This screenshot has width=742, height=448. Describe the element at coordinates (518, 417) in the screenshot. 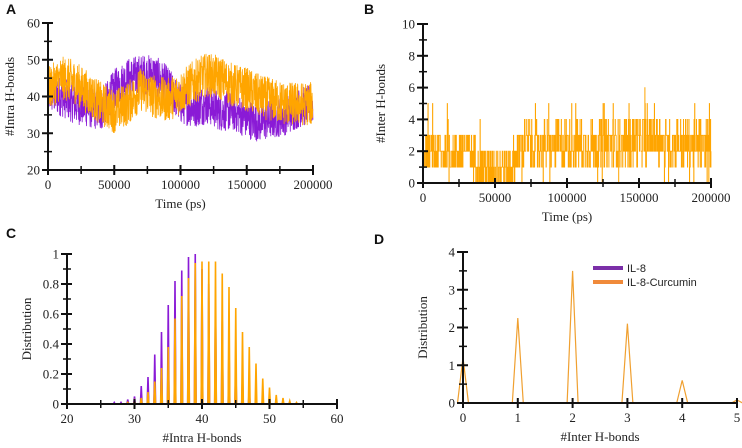

I see `x-tick-label: 1` at that location.